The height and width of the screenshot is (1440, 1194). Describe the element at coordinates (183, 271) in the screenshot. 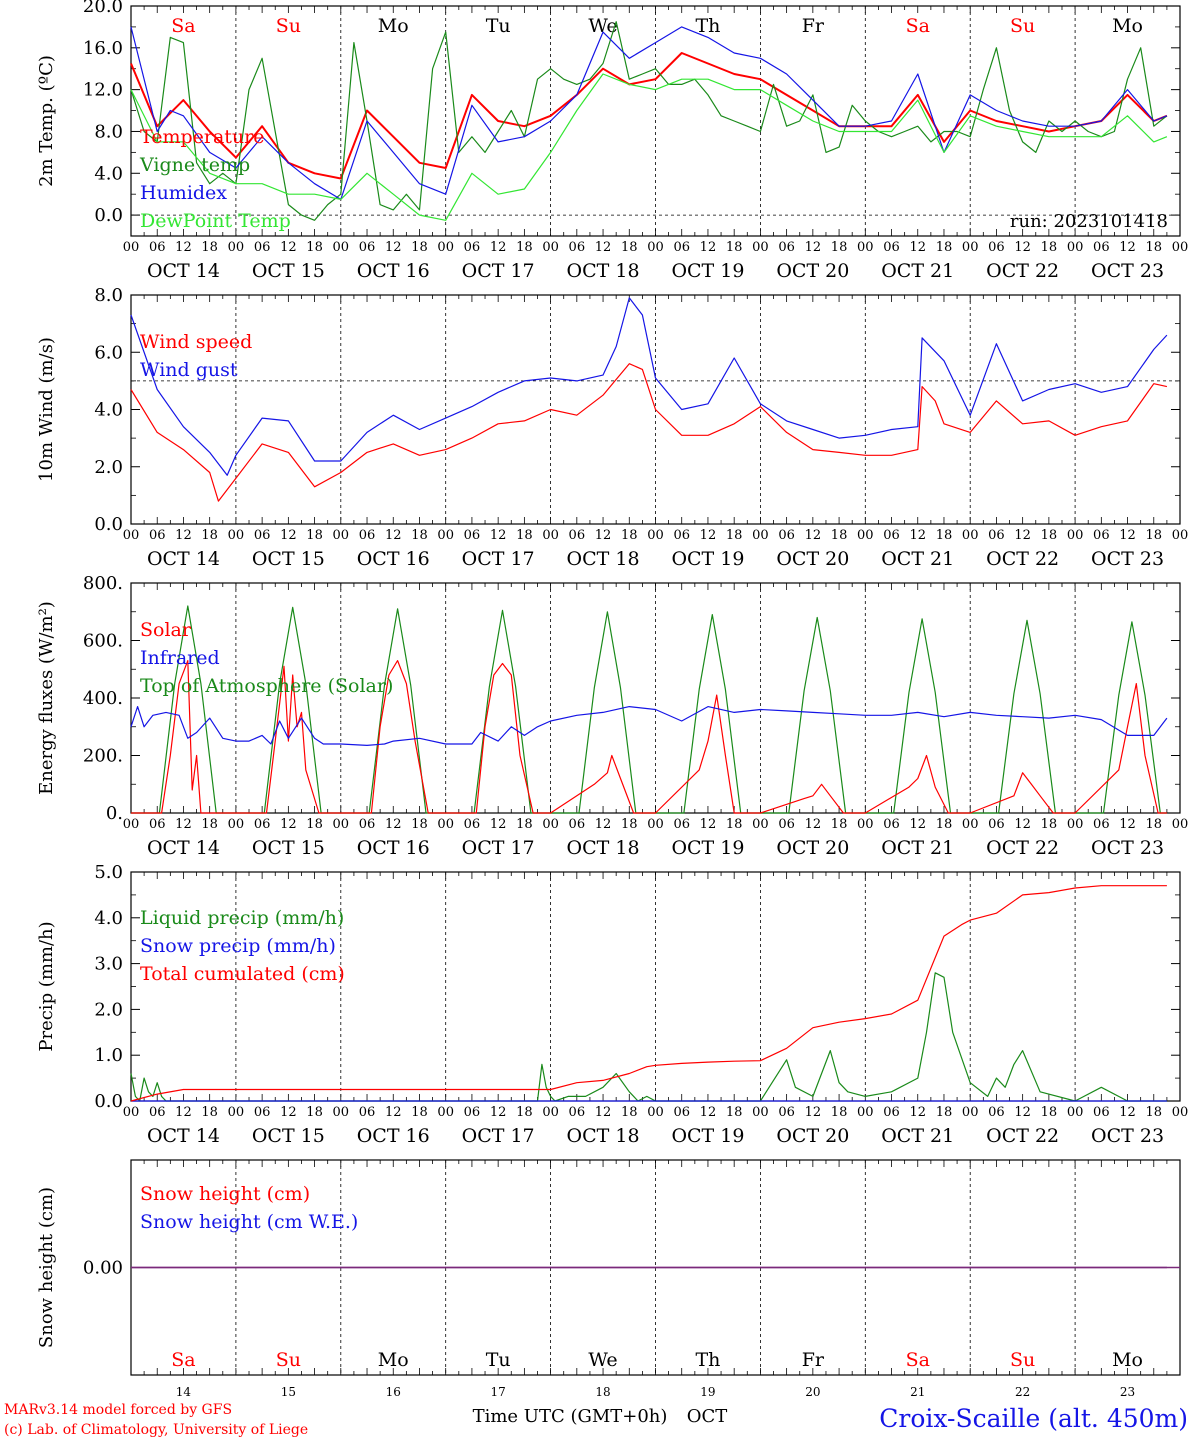

I see `day-label: OCT 14` at that location.